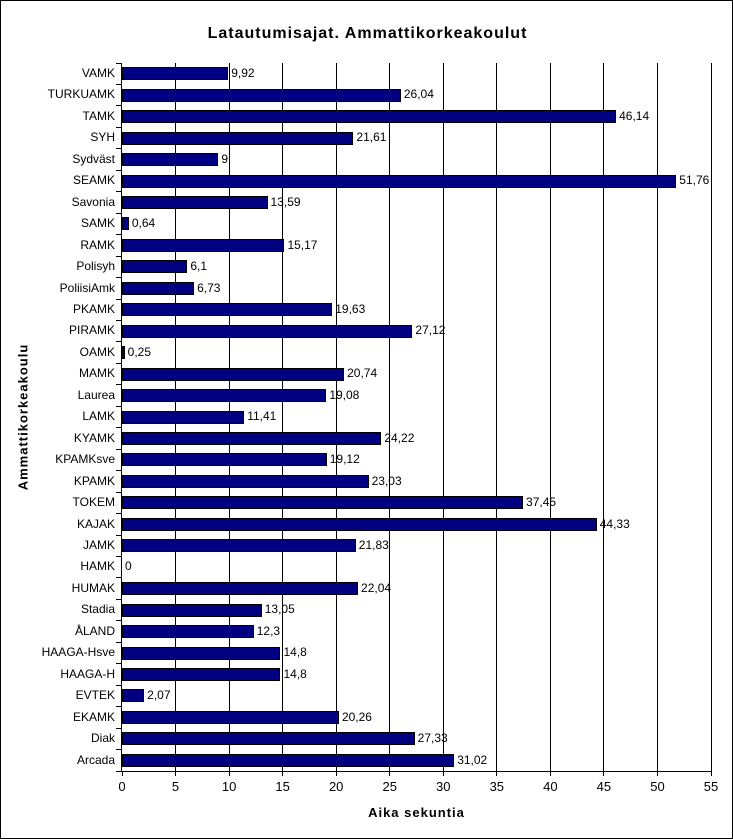 The height and width of the screenshot is (839, 733). I want to click on value-label: 0,25, so click(139, 351).